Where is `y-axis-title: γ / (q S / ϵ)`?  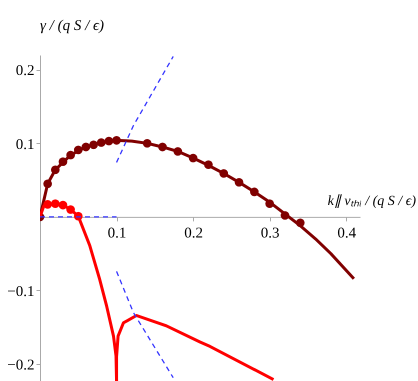
y-axis-title: γ / (q S / ϵ) is located at coordinates (72, 26).